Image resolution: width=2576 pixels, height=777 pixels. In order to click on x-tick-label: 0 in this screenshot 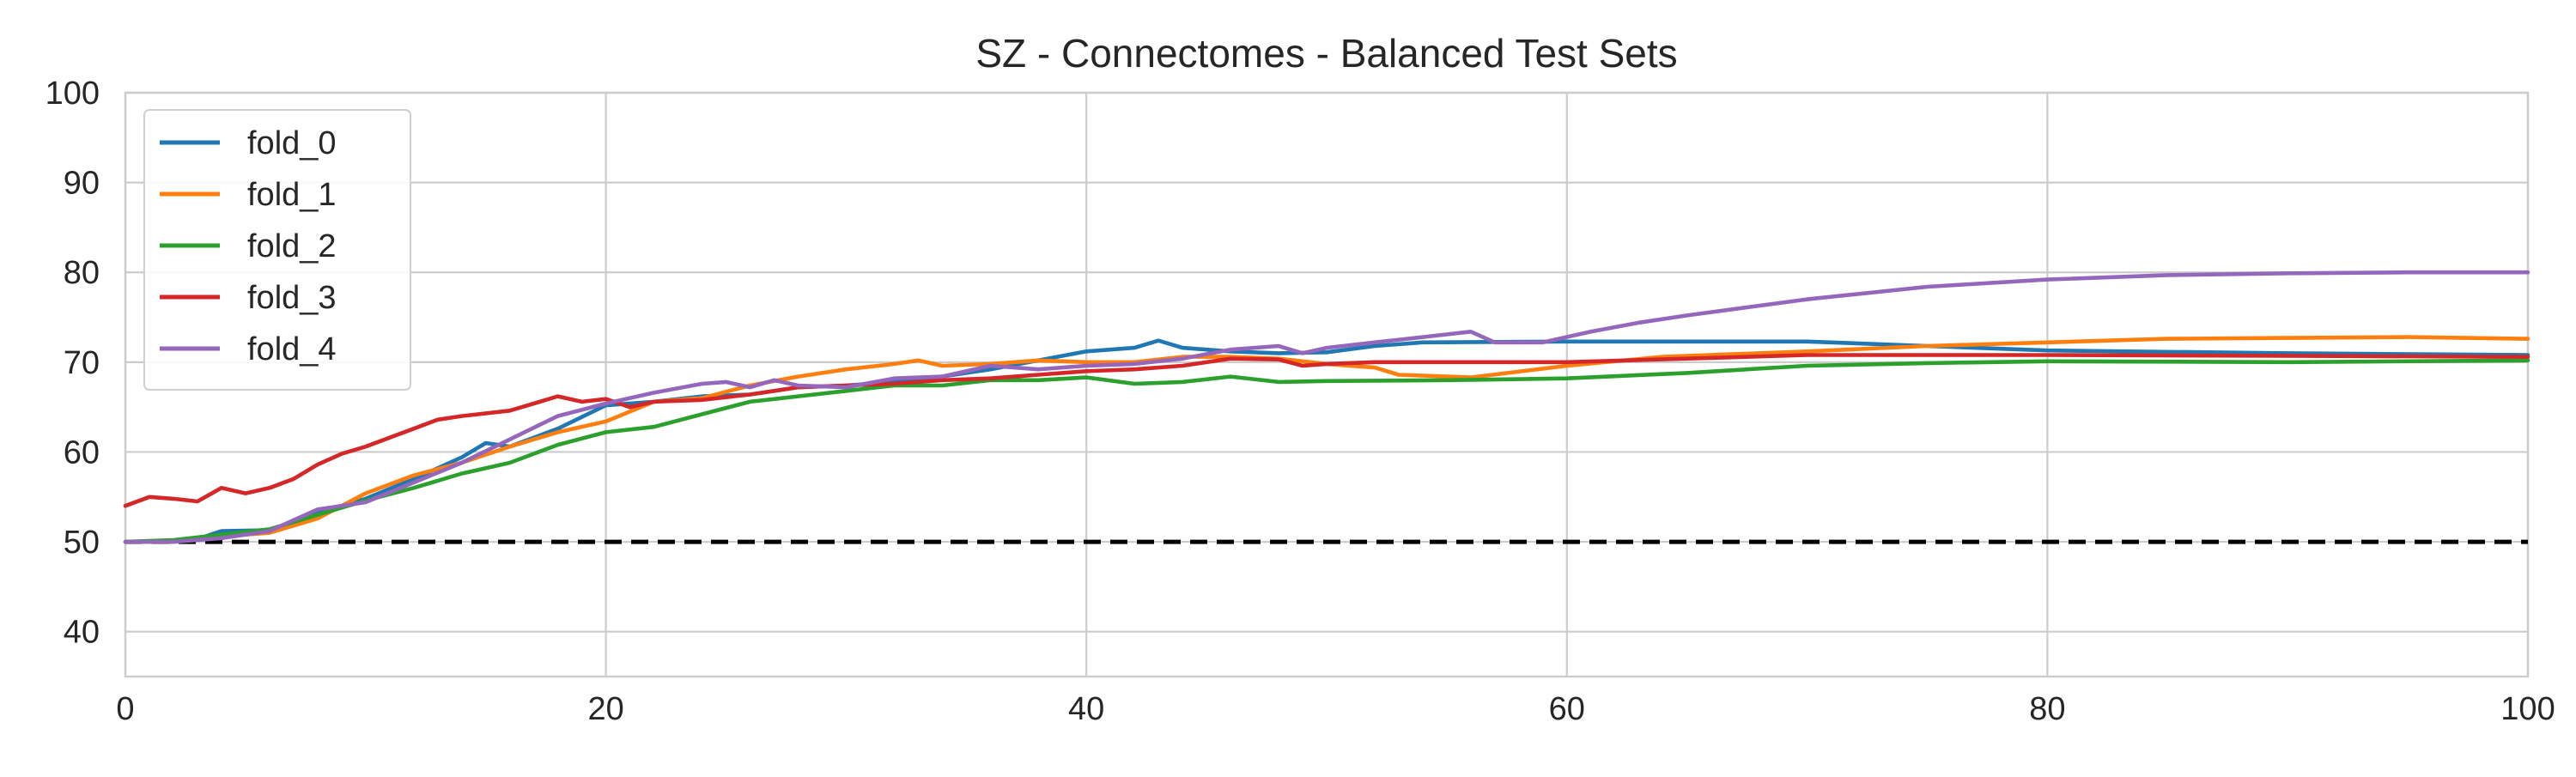, I will do `click(125, 709)`.